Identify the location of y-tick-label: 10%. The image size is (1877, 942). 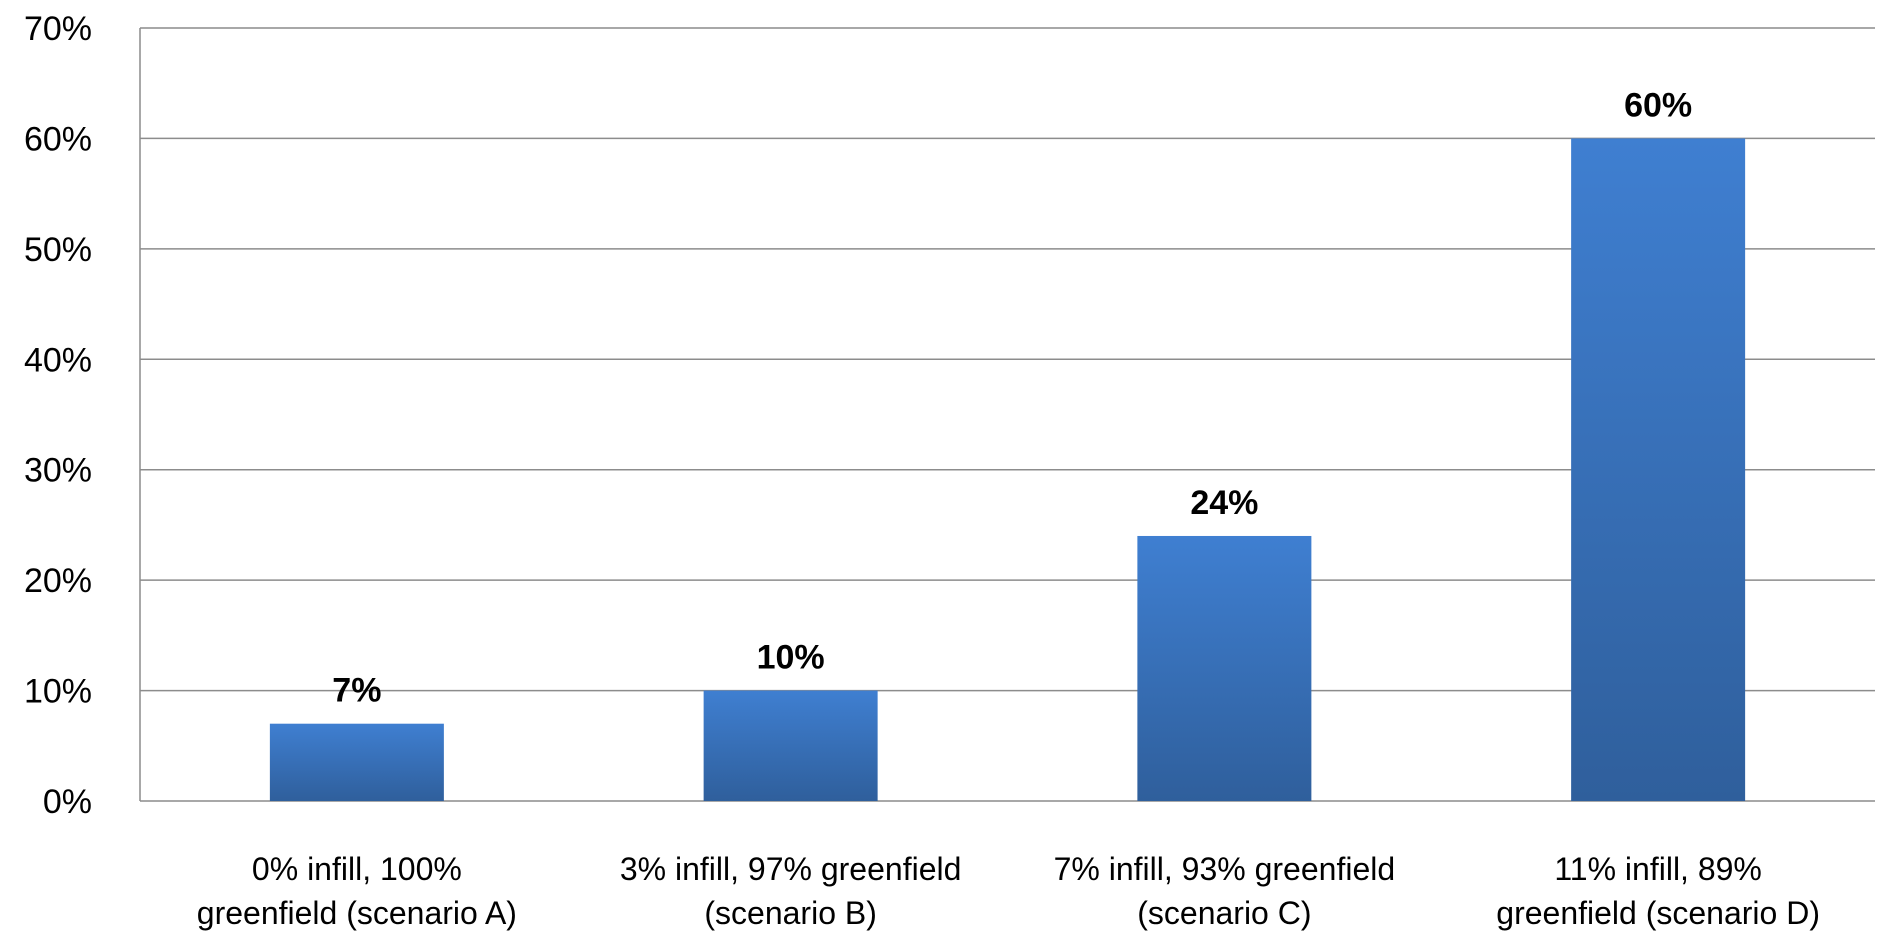
(58, 692).